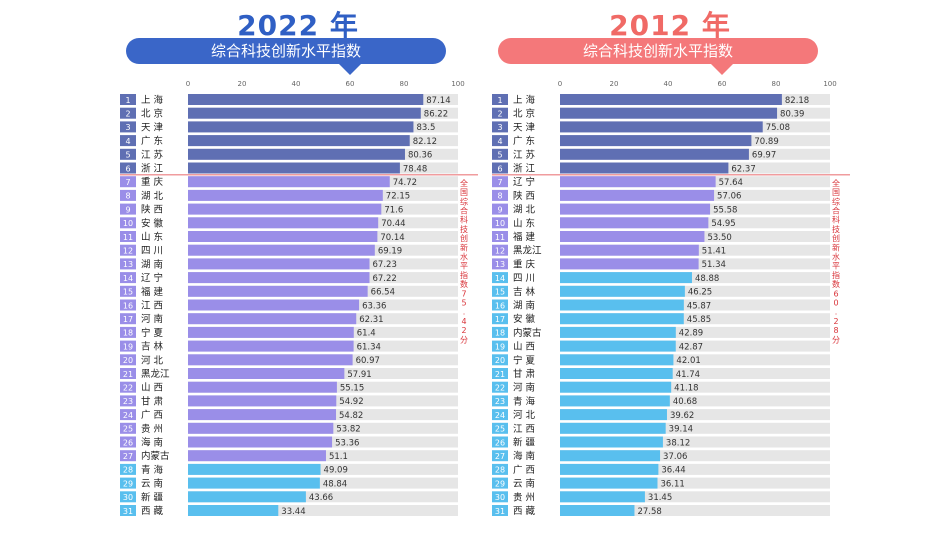 Image resolution: width=940 pixels, height=544 pixels. What do you see at coordinates (368, 361) in the screenshot?
I see `value-label: 60.97` at bounding box center [368, 361].